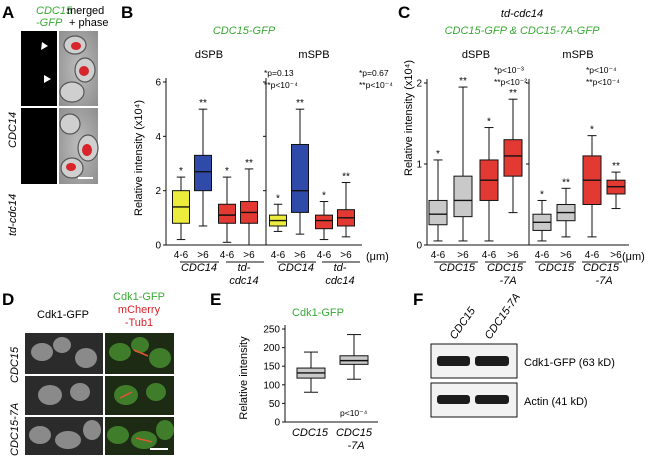 This screenshot has width=654, height=457. Describe the element at coordinates (199, 268) in the screenshot. I see `panel-b-group-label-1: CDC14` at that location.